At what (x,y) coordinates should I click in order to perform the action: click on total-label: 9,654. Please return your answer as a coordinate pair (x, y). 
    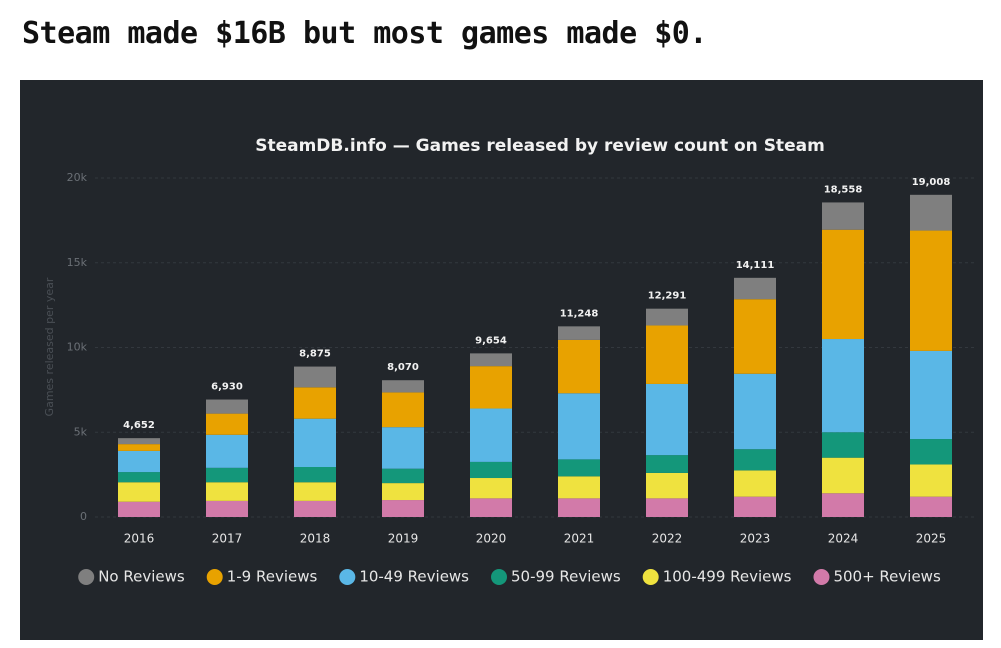
    Looking at the image, I should click on (491, 340).